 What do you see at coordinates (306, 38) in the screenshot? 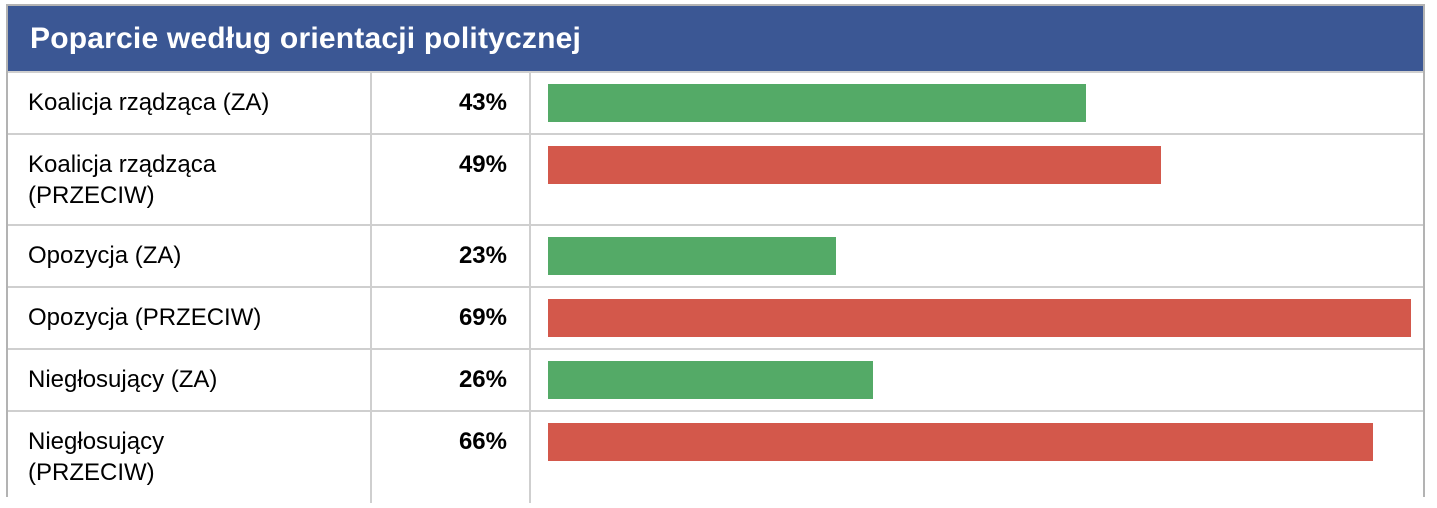
I see `chart-title: Poparcie według orientacji politycznej` at bounding box center [306, 38].